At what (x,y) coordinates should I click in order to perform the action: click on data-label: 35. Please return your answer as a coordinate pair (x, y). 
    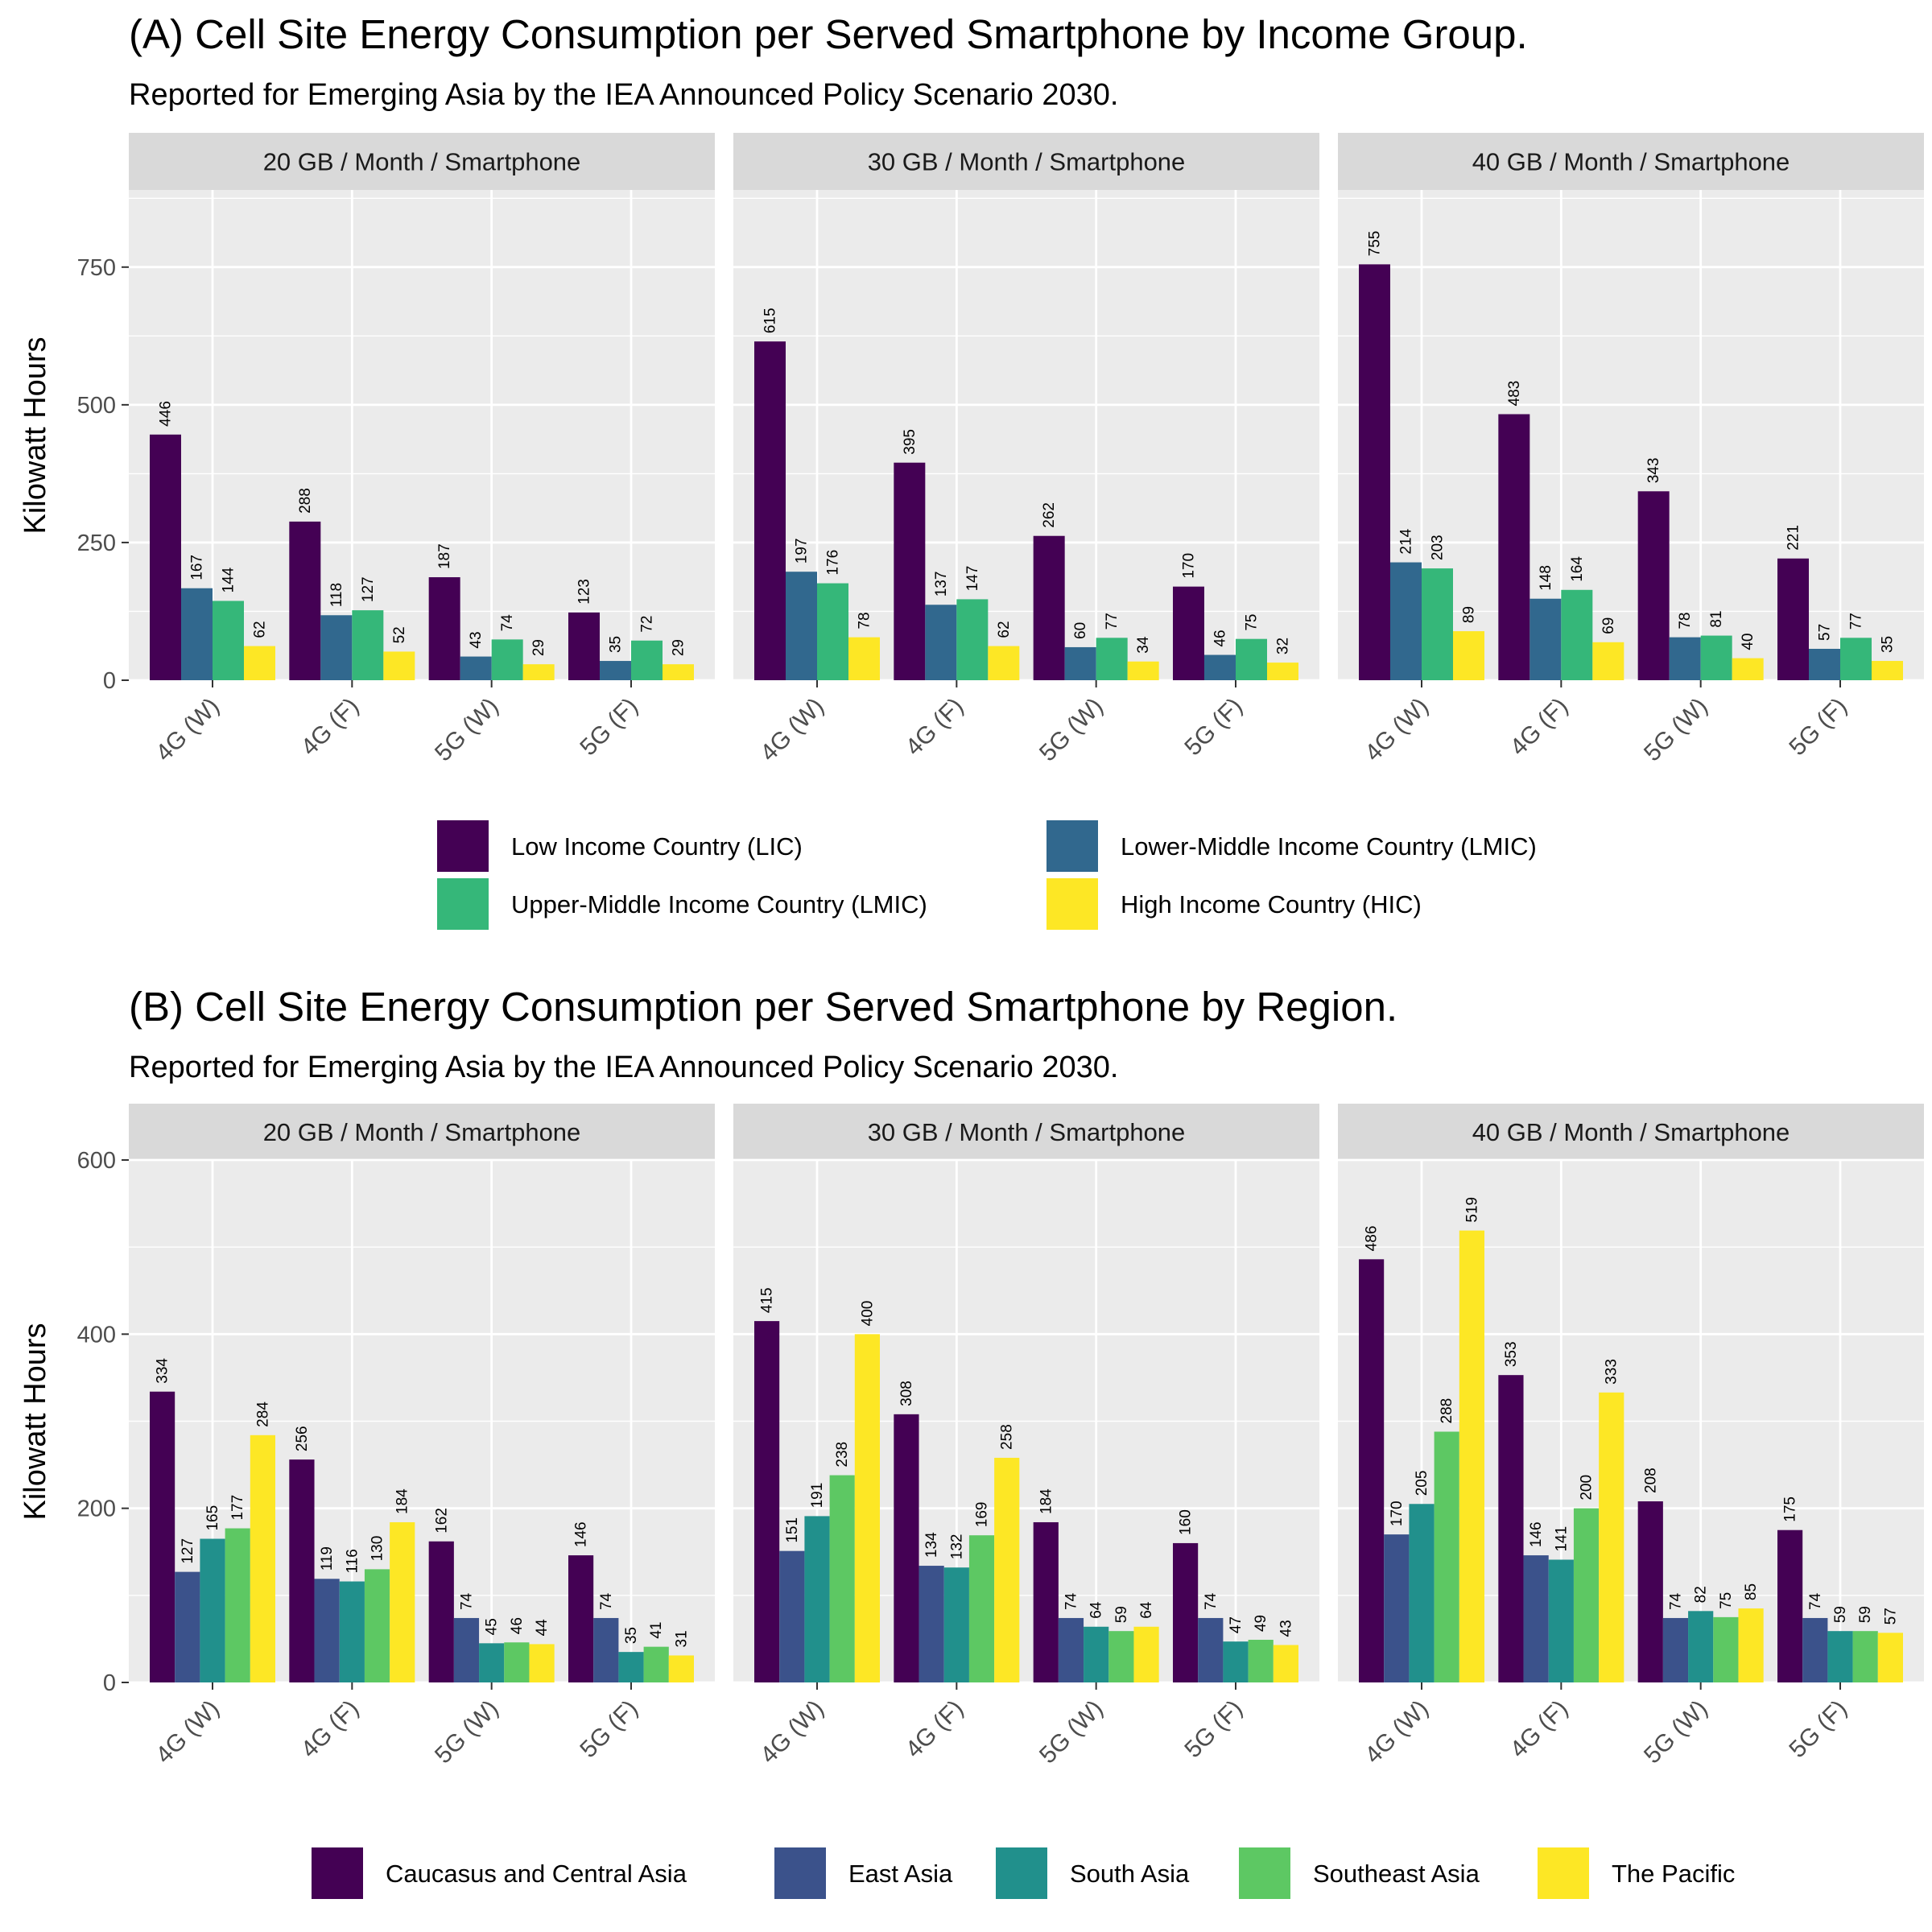
    Looking at the image, I should click on (1888, 644).